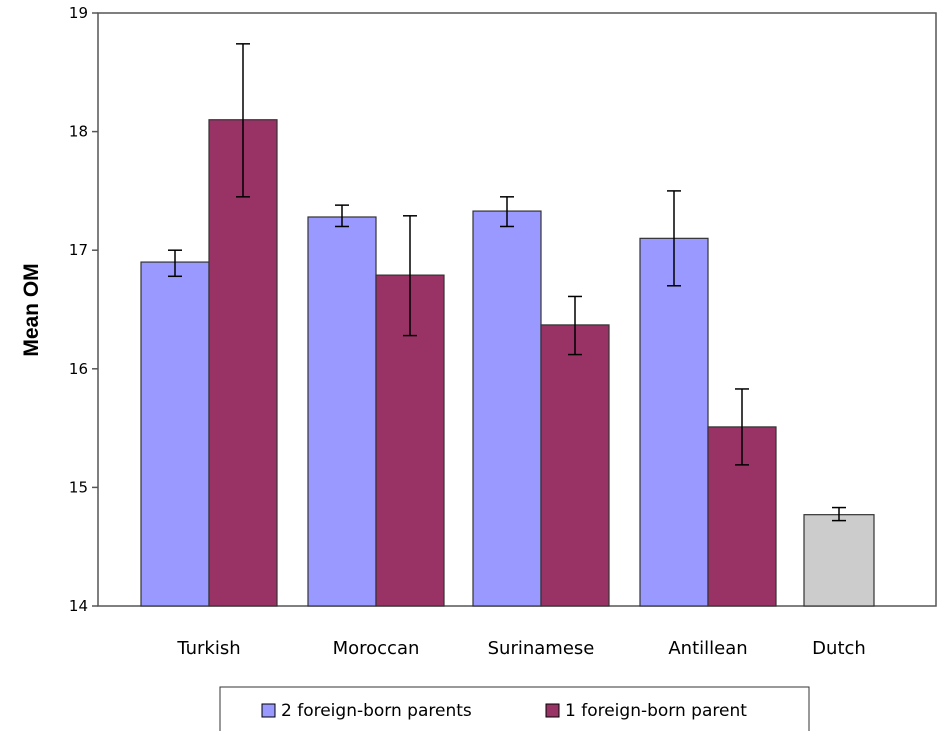 The image size is (940, 731). Describe the element at coordinates (507, 408) in the screenshot. I see `bar-surinamese-2-foreign-born-parents` at that location.